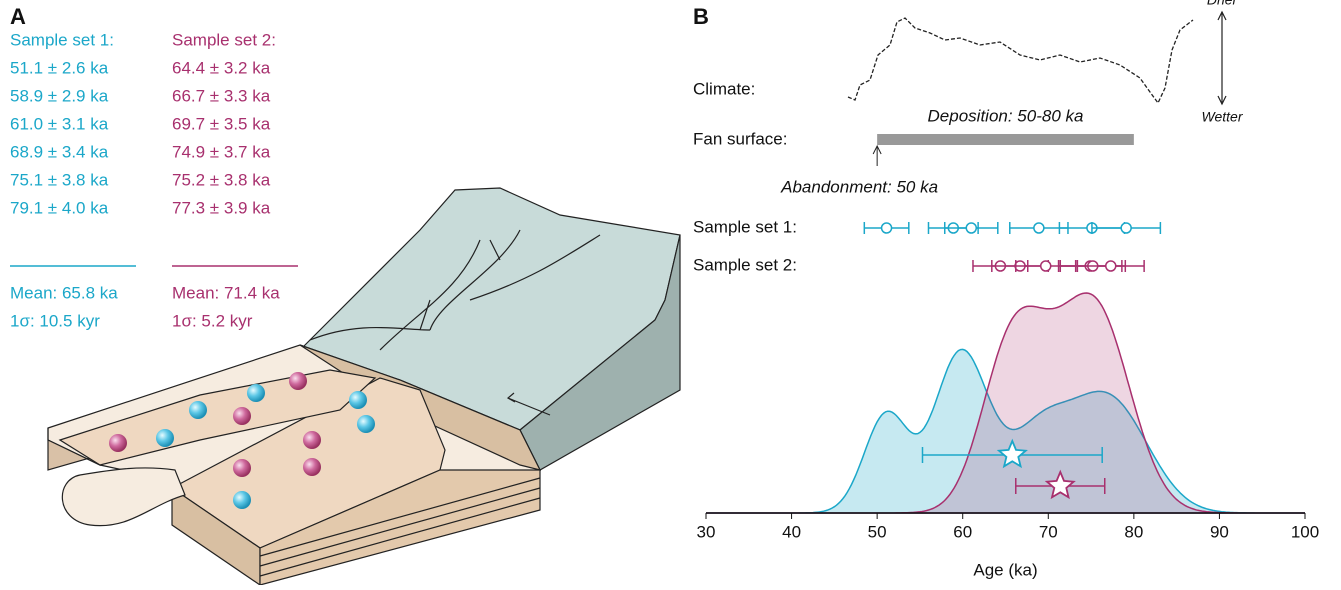 The image size is (1341, 590). What do you see at coordinates (59, 207) in the screenshot?
I see `age-entry: 79.1 ± 4.0 ka` at bounding box center [59, 207].